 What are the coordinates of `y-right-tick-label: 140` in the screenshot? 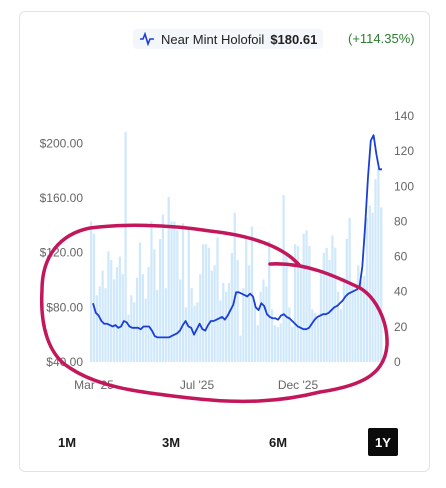 It's located at (404, 116).